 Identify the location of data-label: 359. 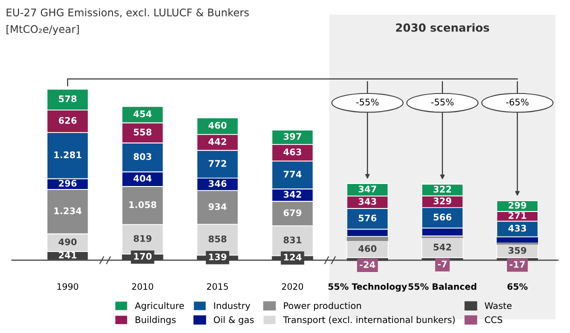
(517, 250).